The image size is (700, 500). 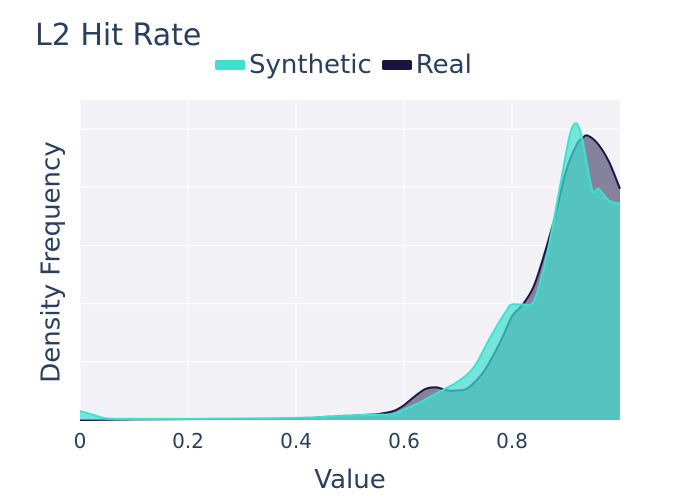 I want to click on legend-label-synthetic: Synthetic, so click(x=310, y=65).